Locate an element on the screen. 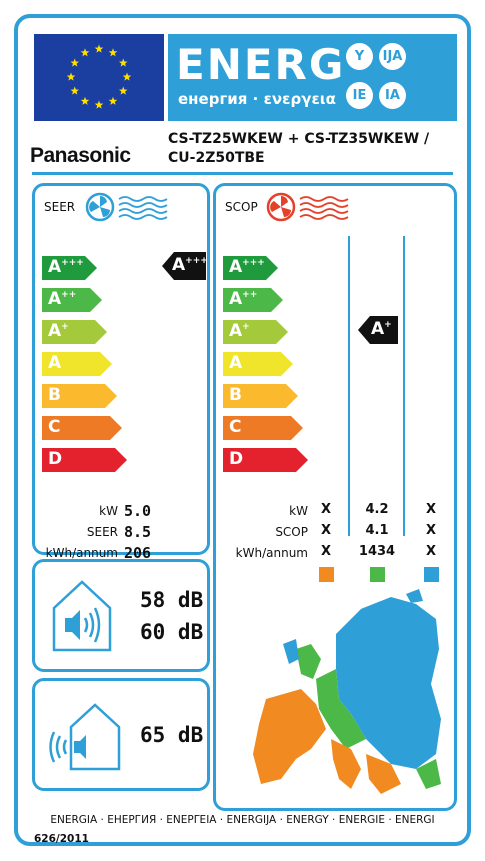  scop-class-label: A+++ is located at coordinates (247, 267).